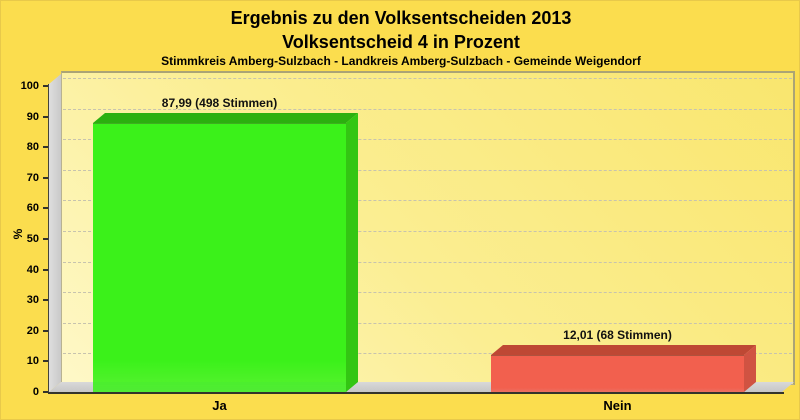 This screenshot has width=800, height=420. I want to click on floor-3d, so click(421, 387).